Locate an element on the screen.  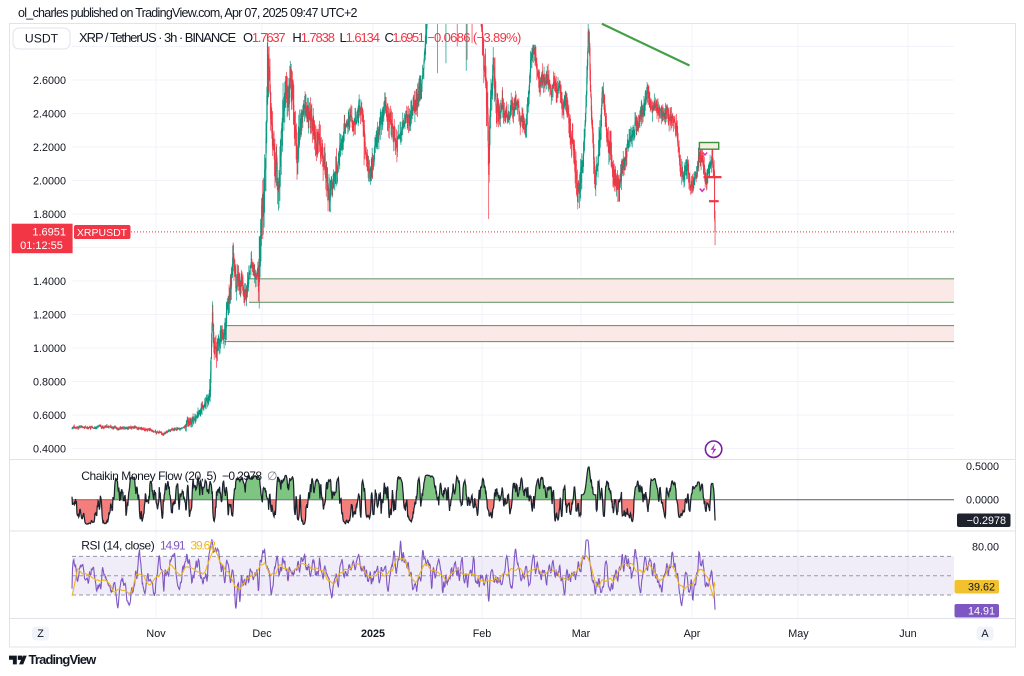
svg-text: Mar is located at coordinates (581, 634).